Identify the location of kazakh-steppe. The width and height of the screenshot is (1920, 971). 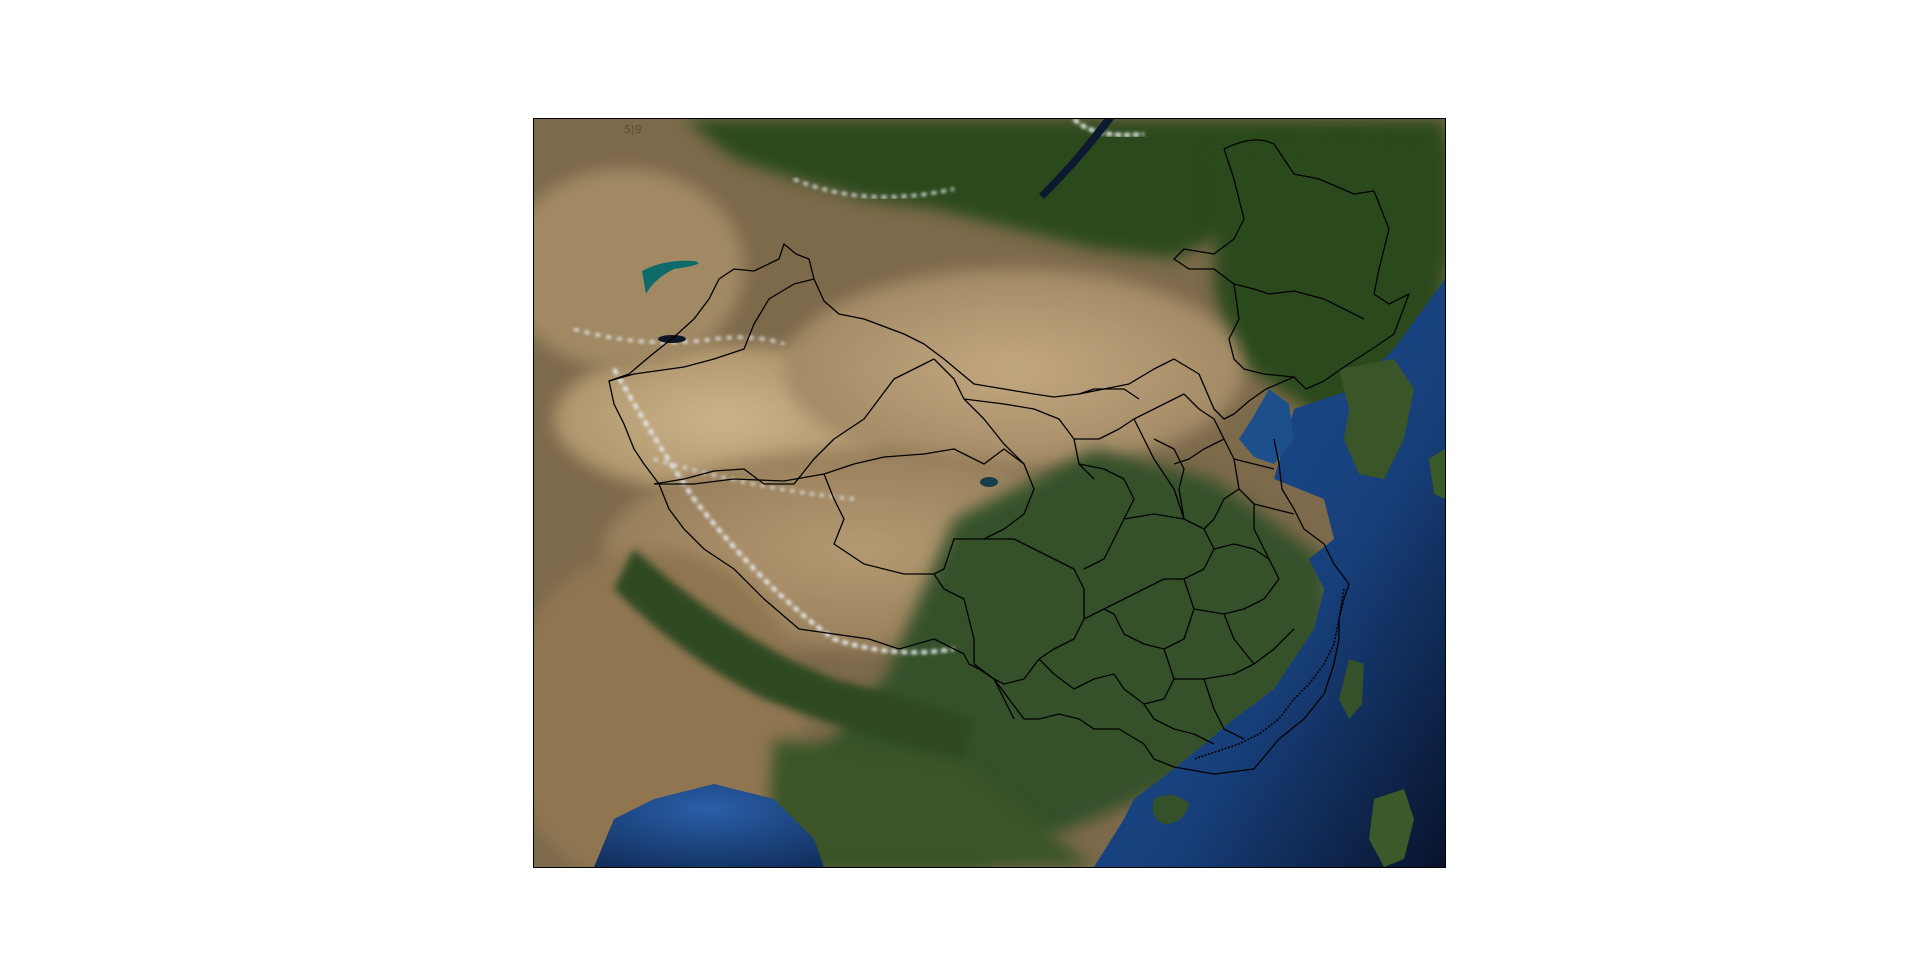
(639, 269).